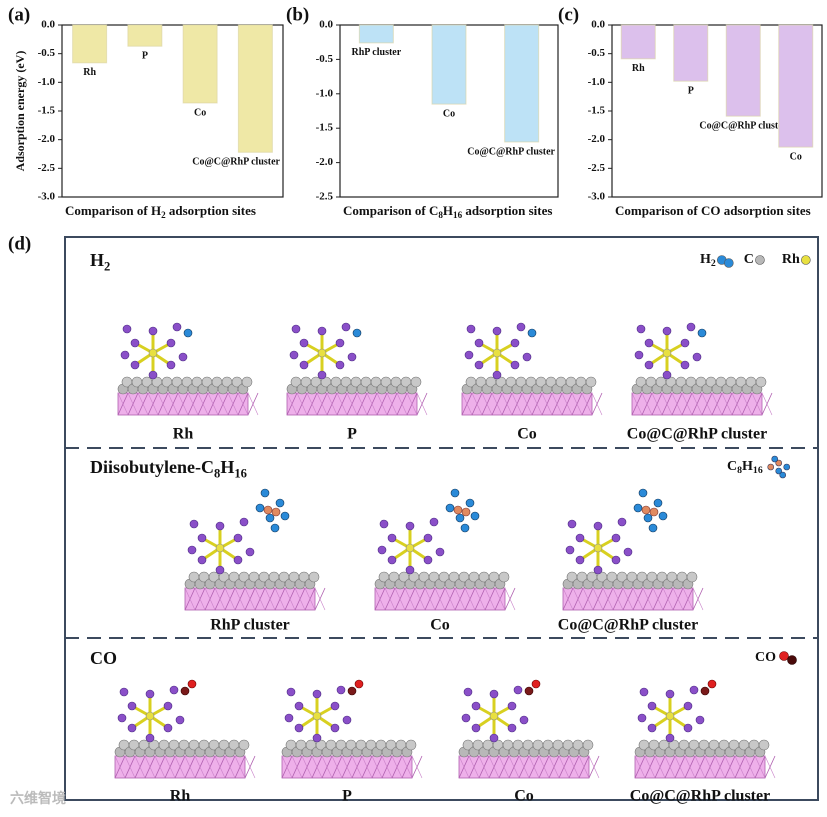  What do you see at coordinates (568, 14) in the screenshot?
I see `panel-label: (c)` at bounding box center [568, 14].